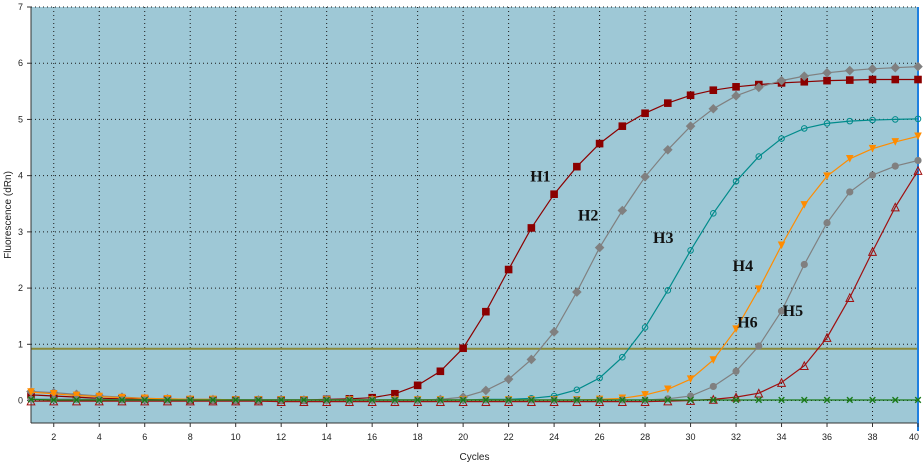 The height and width of the screenshot is (471, 924). I want to click on y-tick-label: 4, so click(20, 176).